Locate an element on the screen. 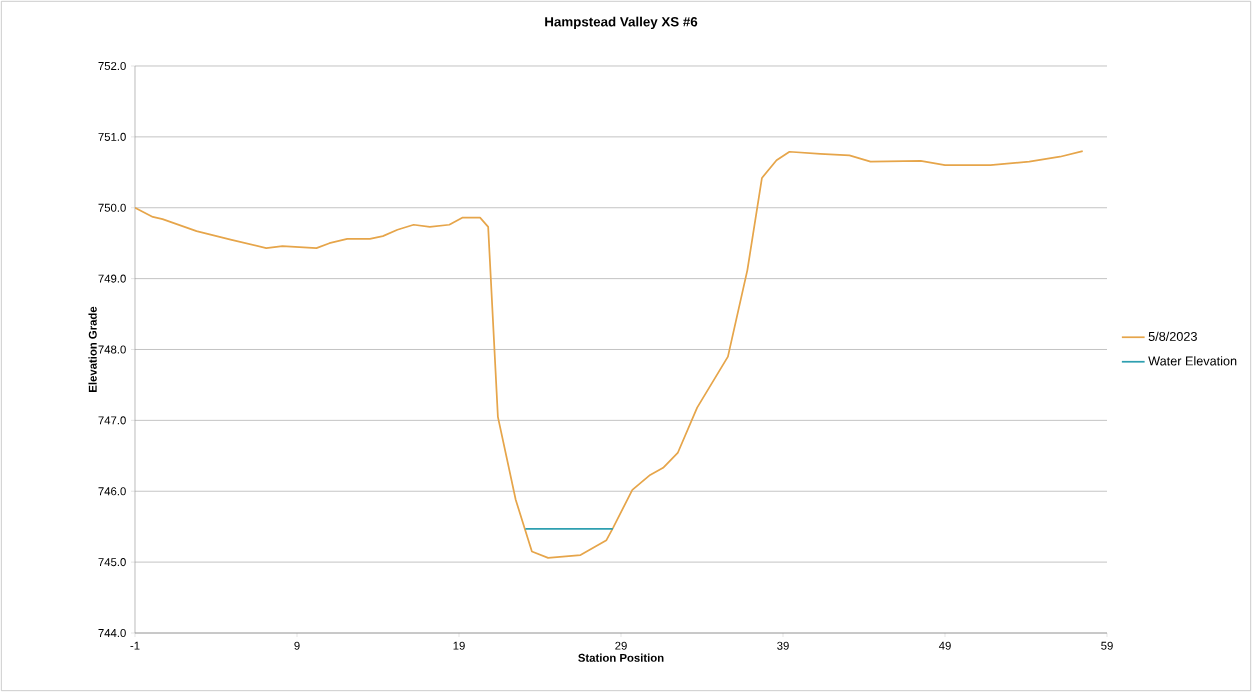 The height and width of the screenshot is (692, 1252). y-tick-label: 746.0 is located at coordinates (112, 491).